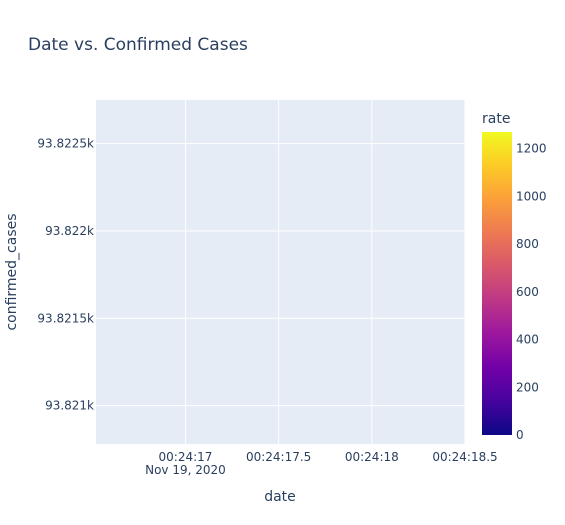 The height and width of the screenshot is (525, 565). I want to click on x-tick-label: 00:24:17.5, so click(278, 457).